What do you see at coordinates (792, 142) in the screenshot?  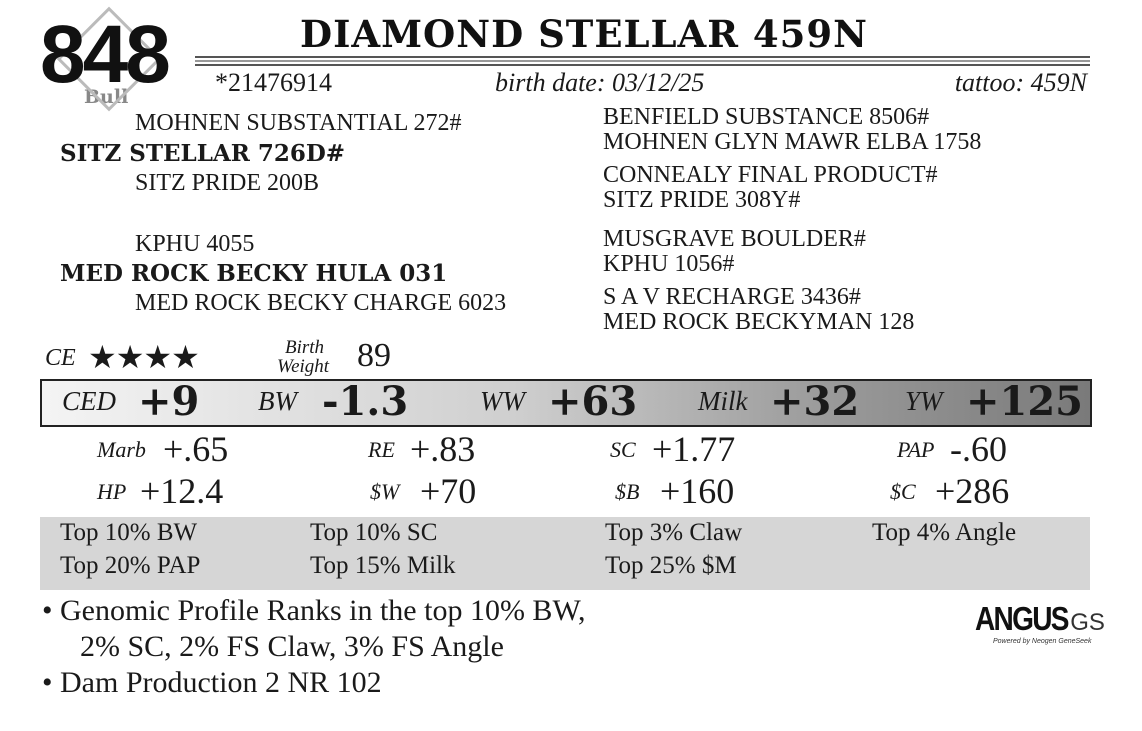 I see `pedigree-ancestor: MOHNEN GLYN MAWR ELBA 1758` at bounding box center [792, 142].